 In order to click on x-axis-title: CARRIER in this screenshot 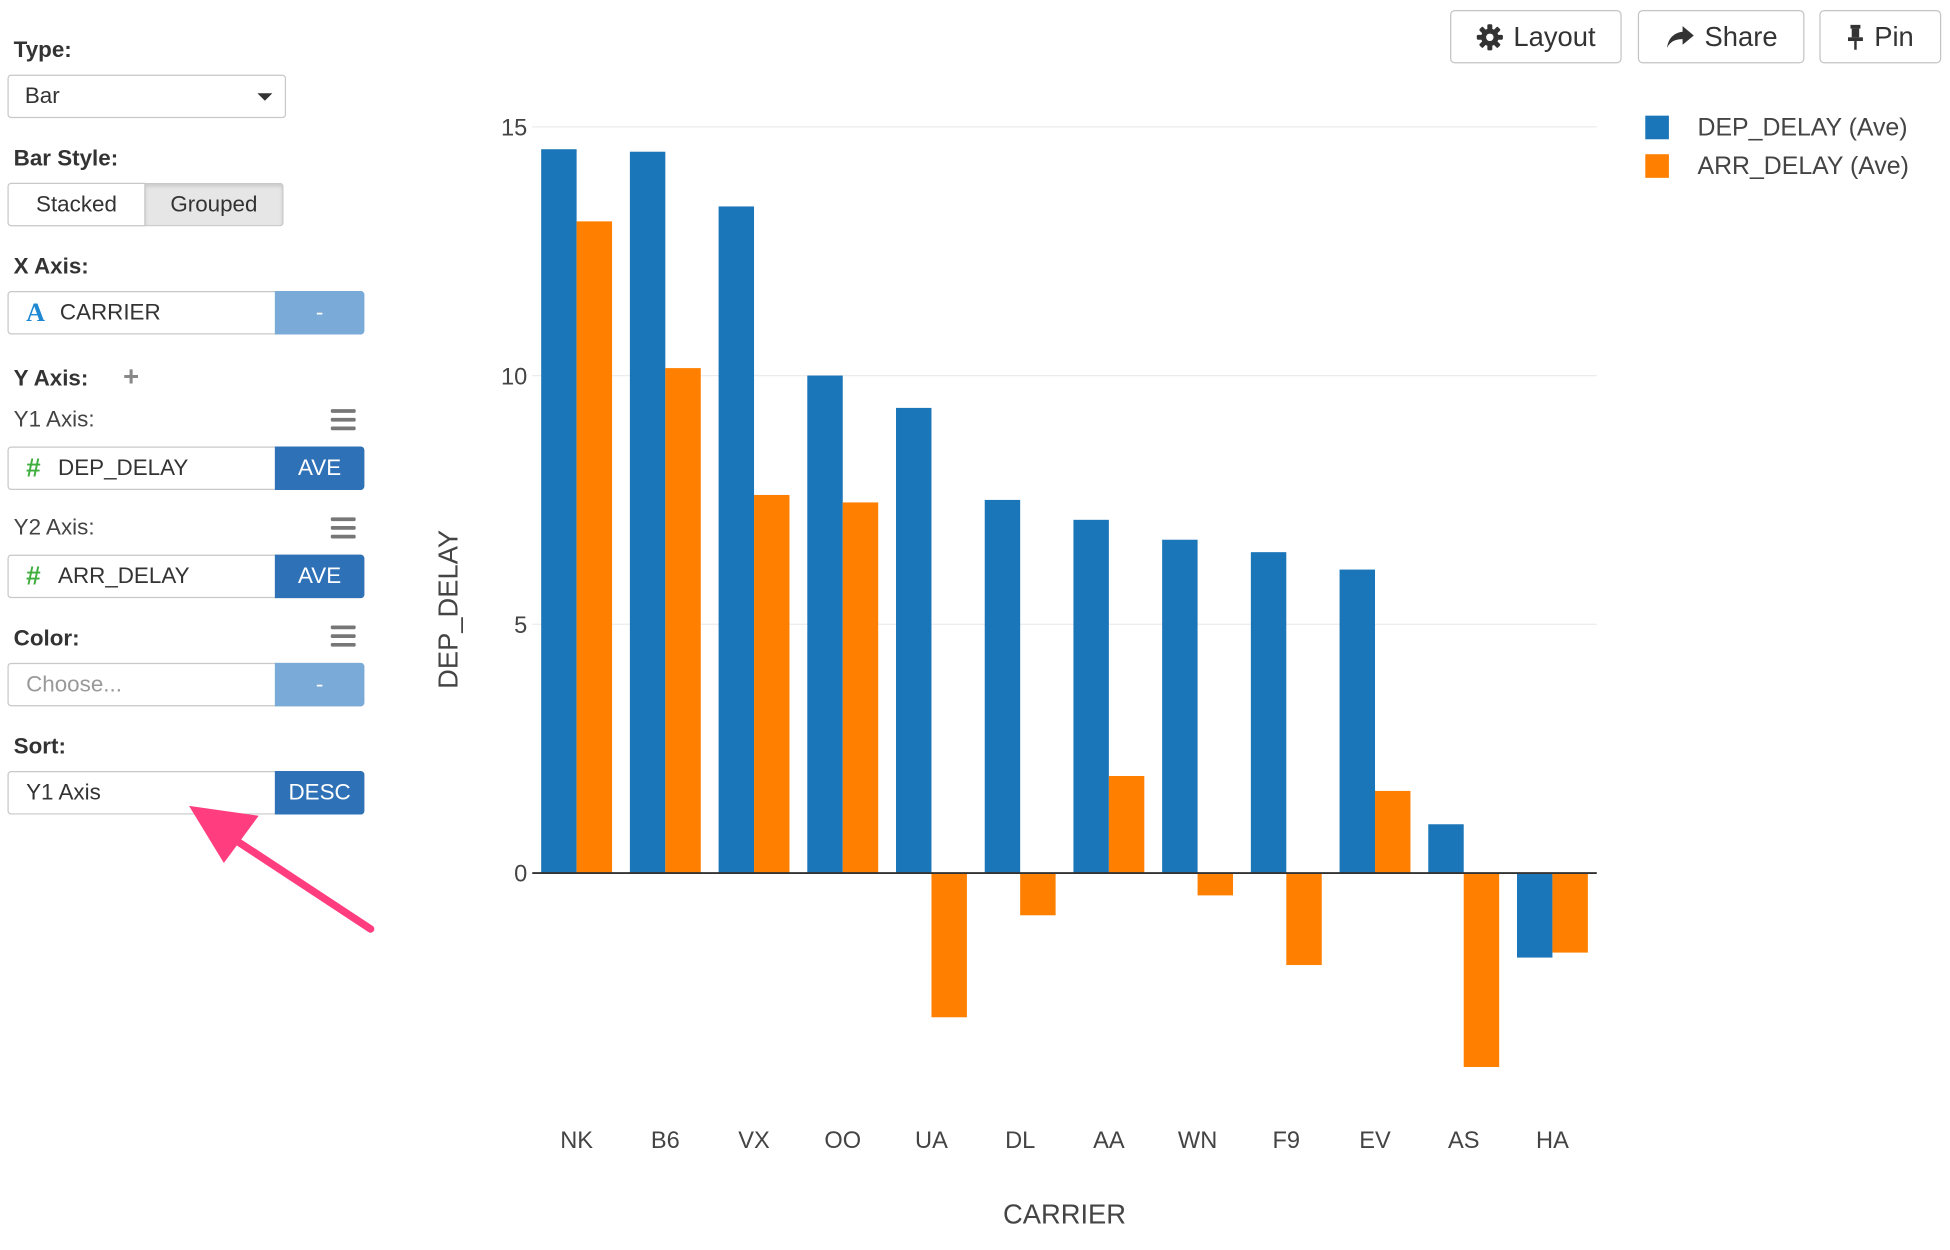, I will do `click(1064, 1214)`.